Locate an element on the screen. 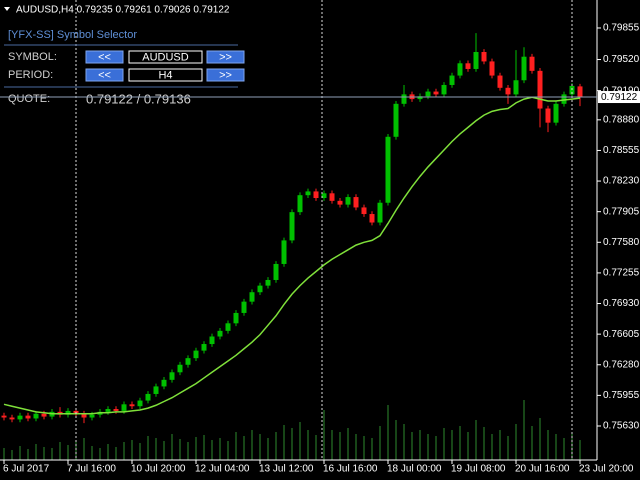 The width and height of the screenshot is (640, 480). y-tick-label: 0.79520 is located at coordinates (621, 59).